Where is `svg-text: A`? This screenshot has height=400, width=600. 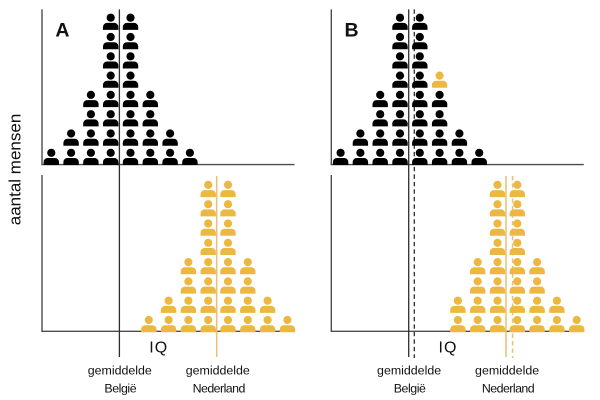
svg-text: A is located at coordinates (62, 30).